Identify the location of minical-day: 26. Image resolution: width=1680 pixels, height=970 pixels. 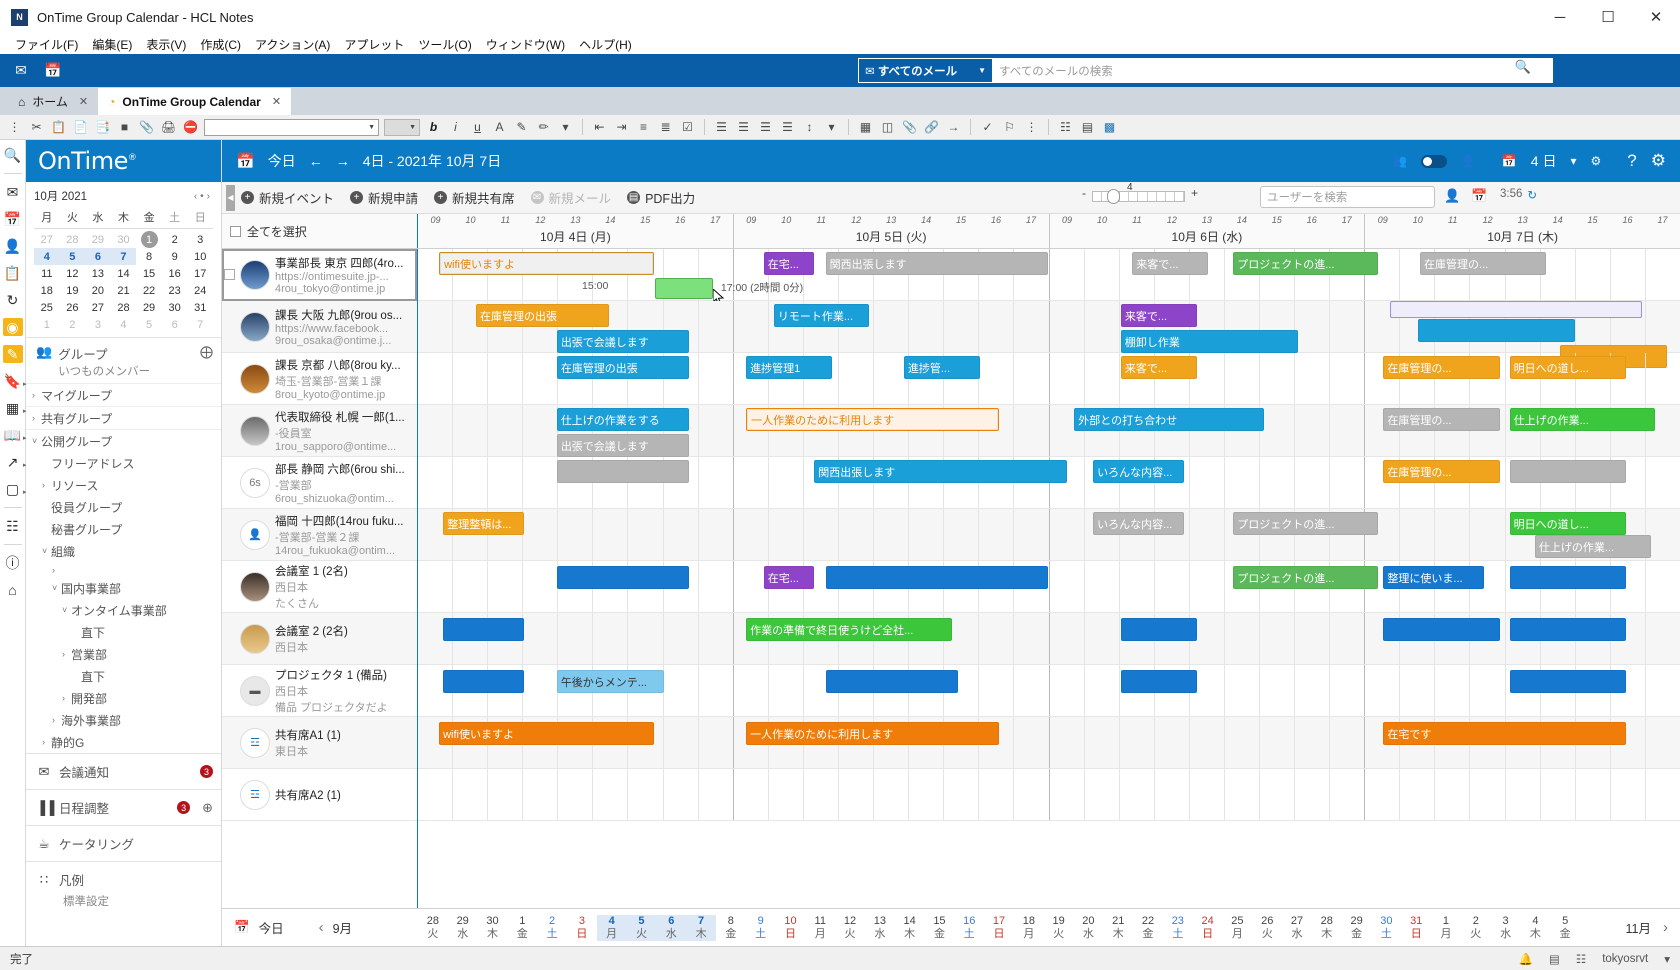
(72, 307).